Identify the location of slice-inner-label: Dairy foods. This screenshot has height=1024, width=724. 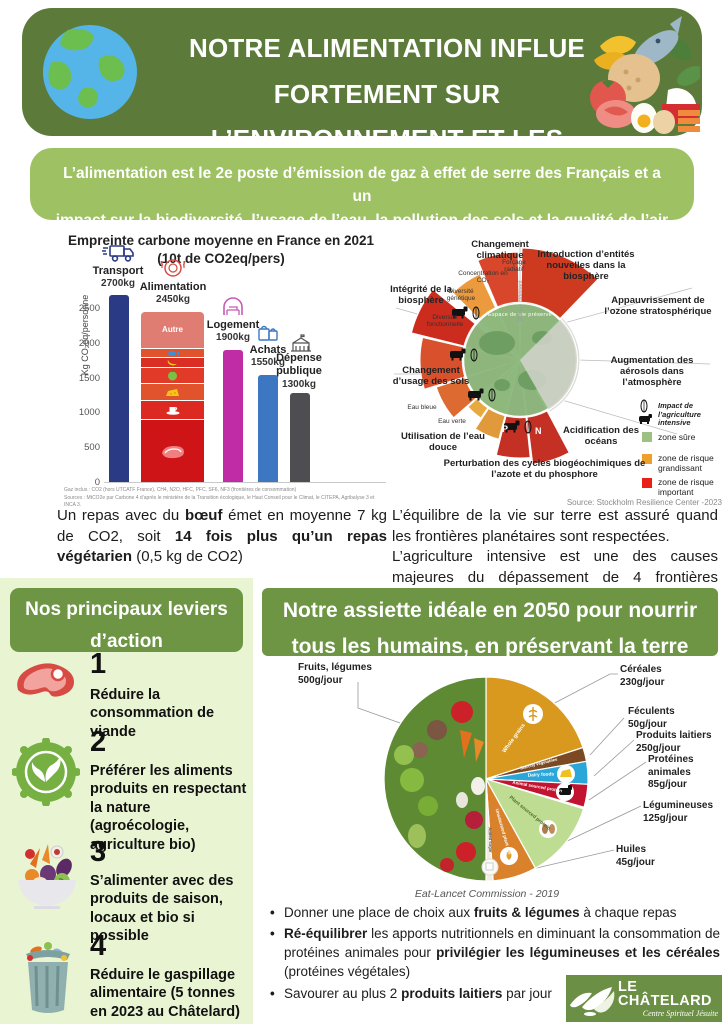
(541, 774).